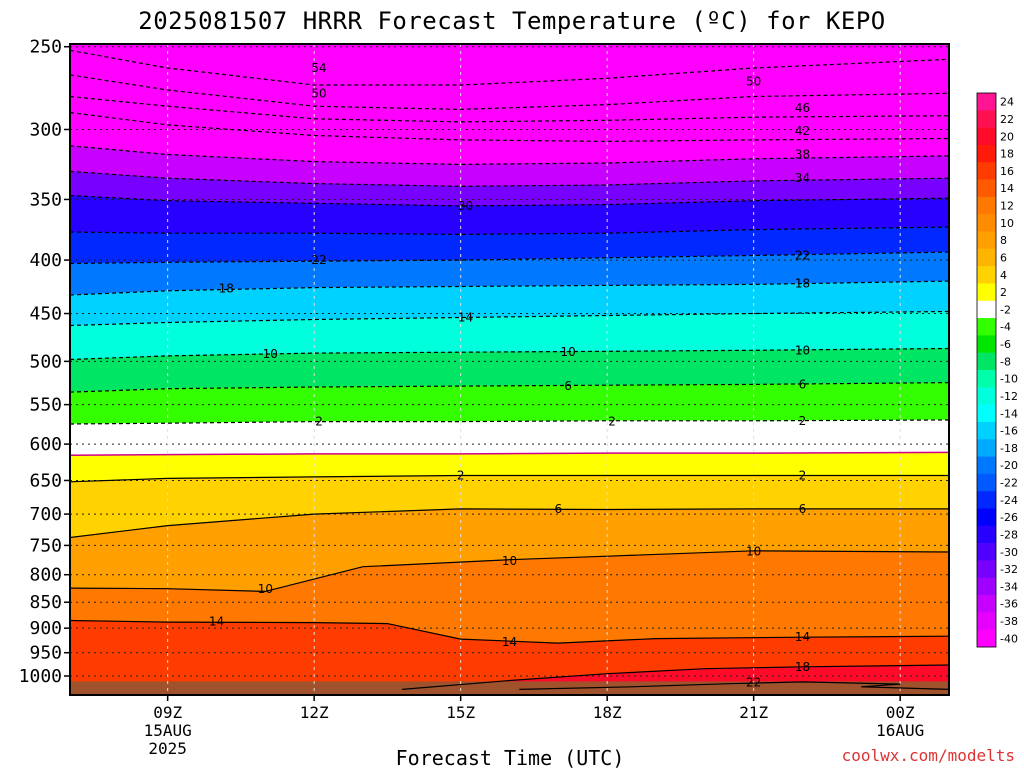 The image size is (1024, 768). What do you see at coordinates (1003, 240) in the screenshot?
I see `colorbar-label: 8` at bounding box center [1003, 240].